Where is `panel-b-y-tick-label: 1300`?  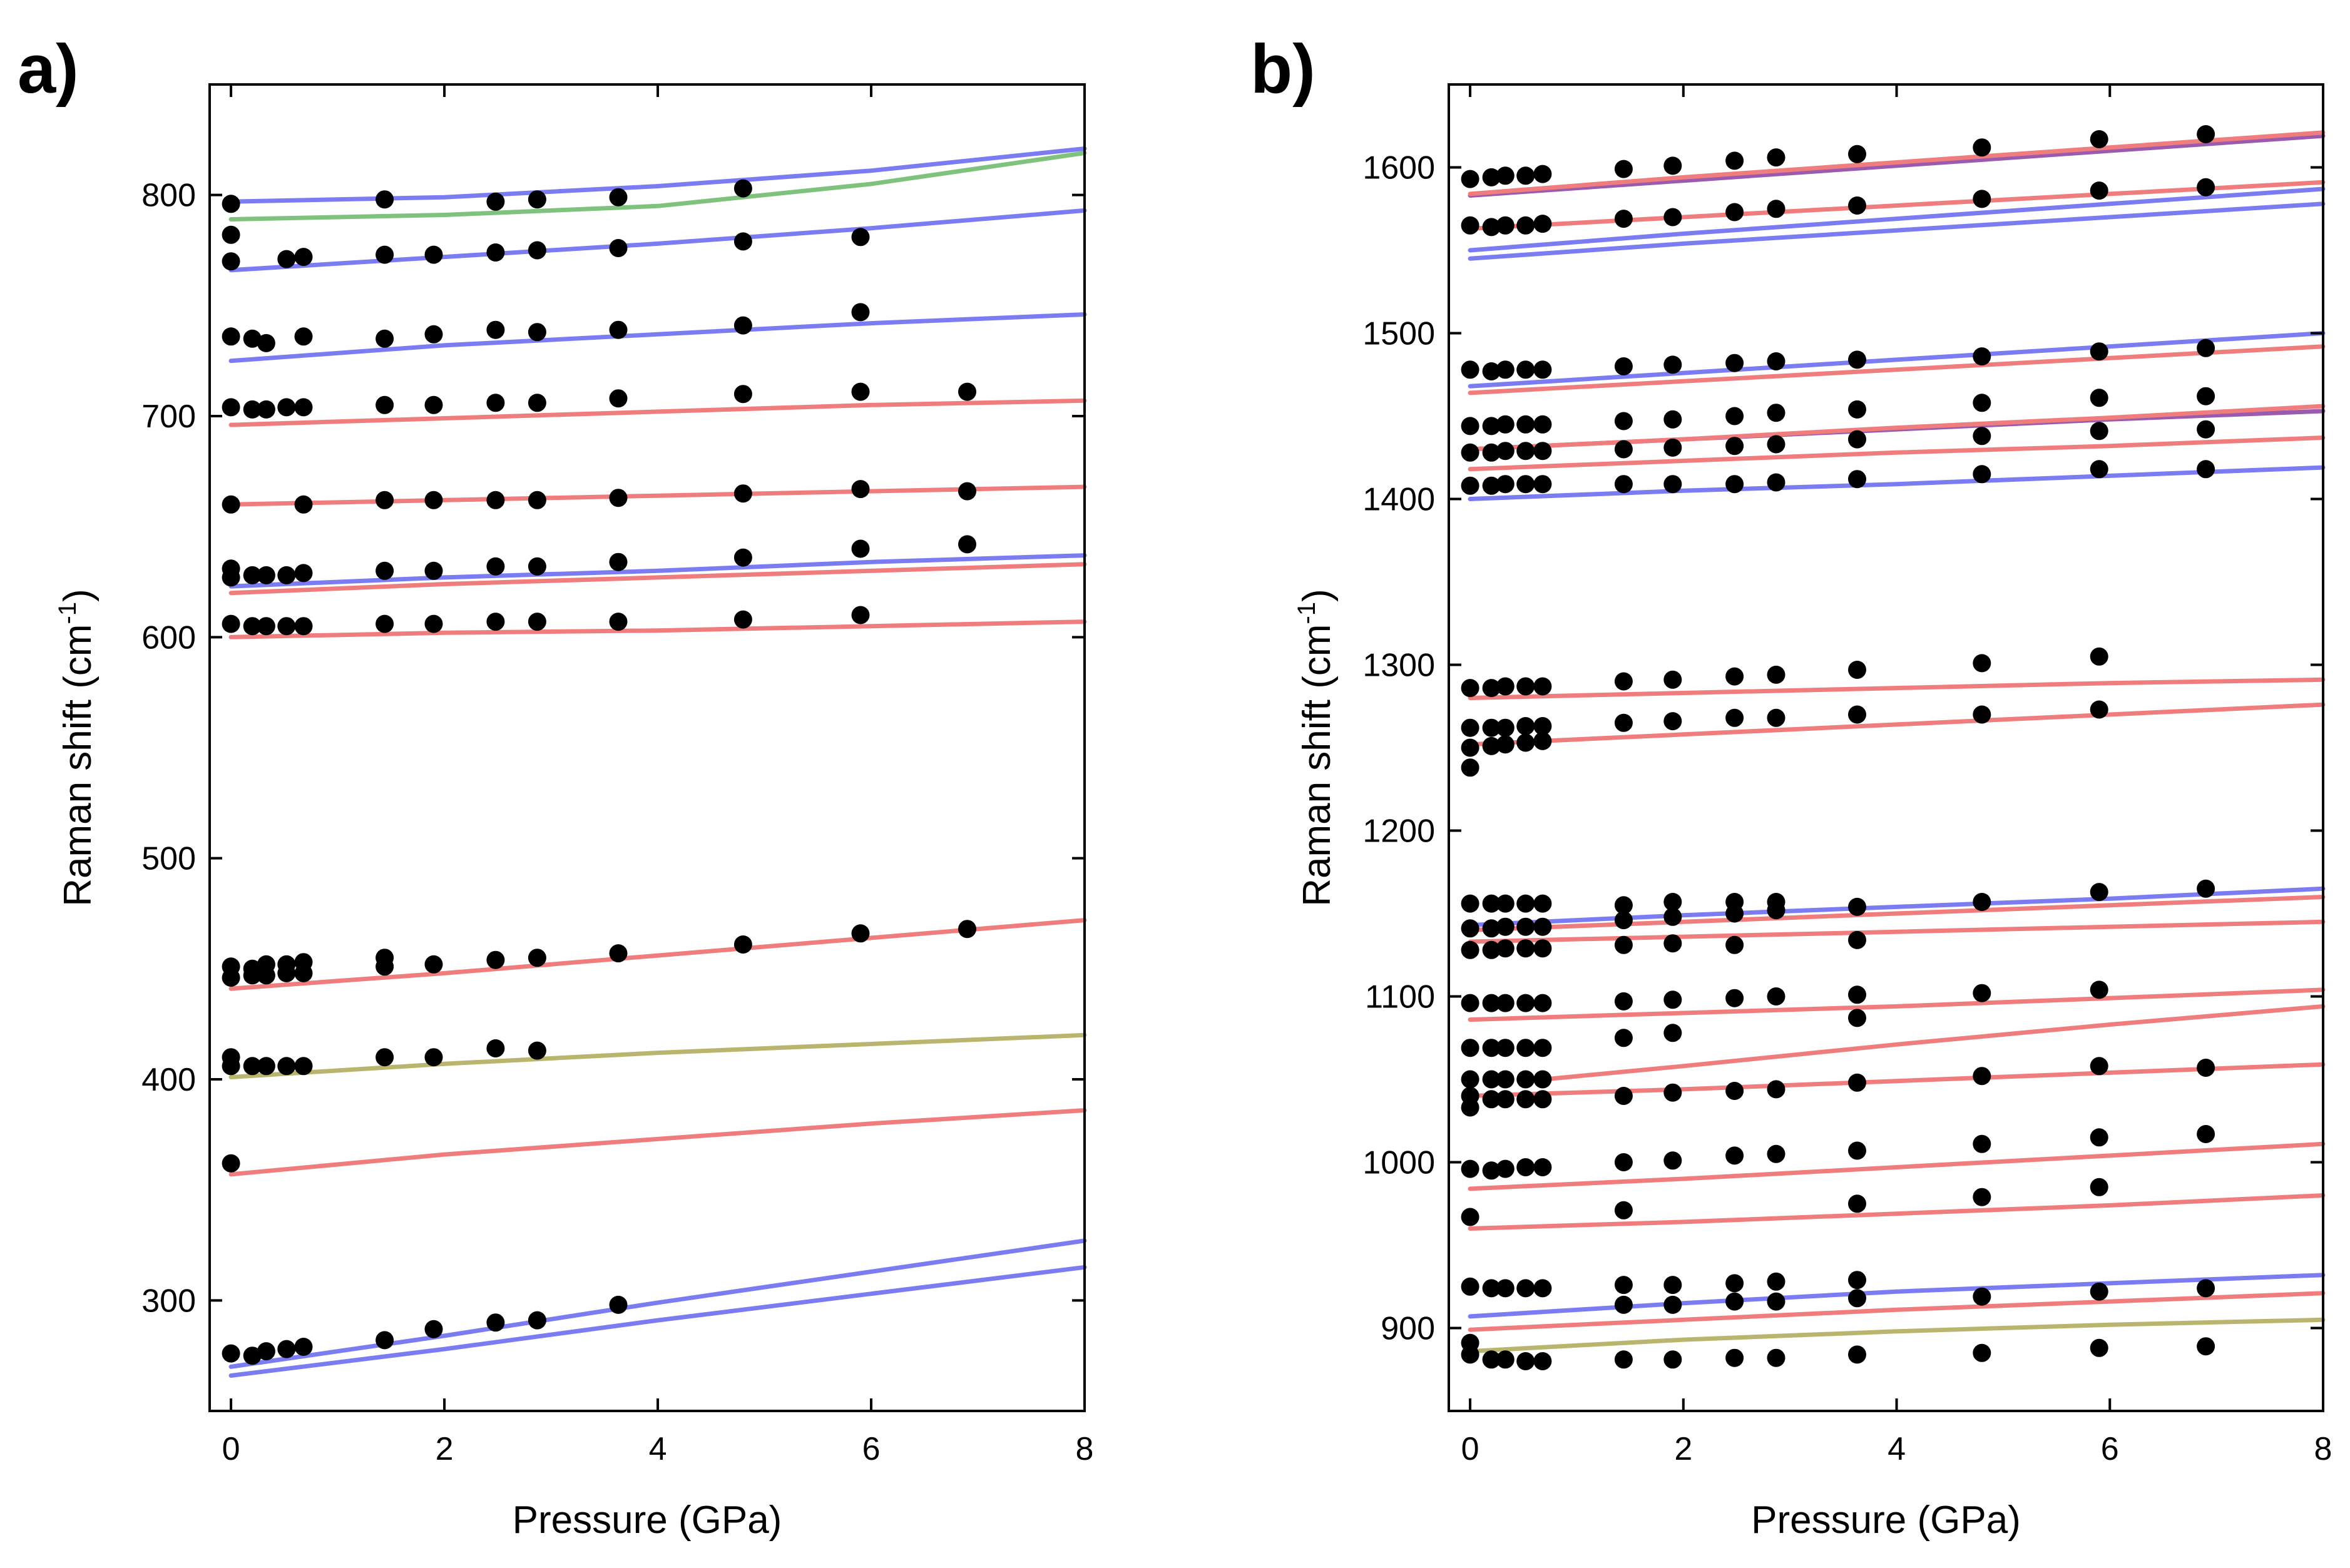 panel-b-y-tick-label: 1300 is located at coordinates (1398, 666).